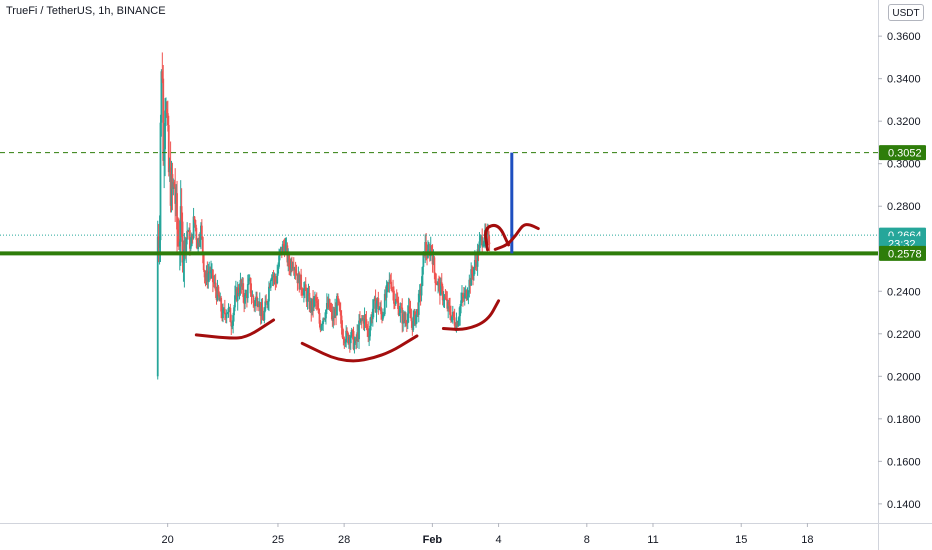  Describe the element at coordinates (904, 37) in the screenshot. I see `y-tick-label: 0.3600` at that location.